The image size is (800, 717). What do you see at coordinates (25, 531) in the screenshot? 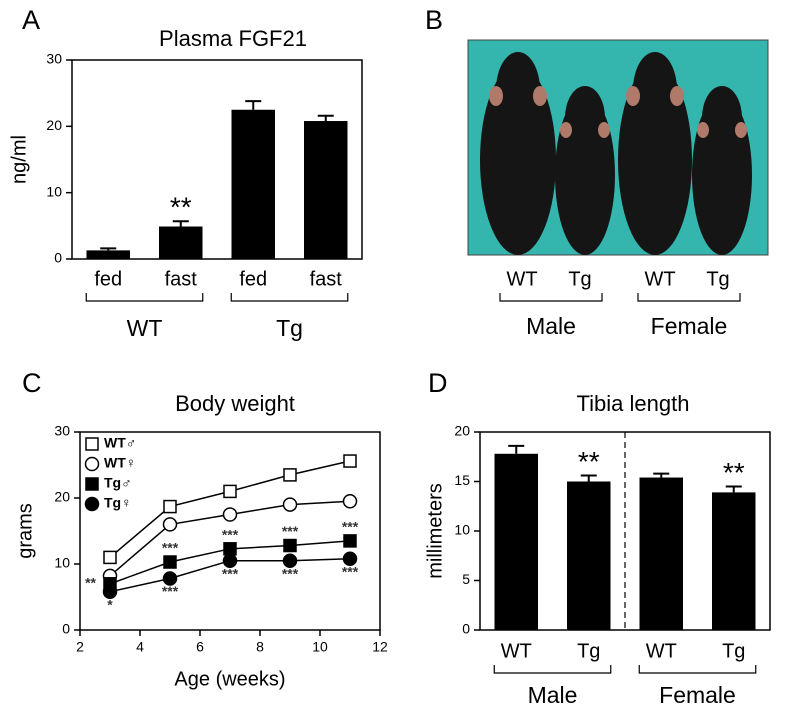
I see `y-axis-label: grams` at bounding box center [25, 531].